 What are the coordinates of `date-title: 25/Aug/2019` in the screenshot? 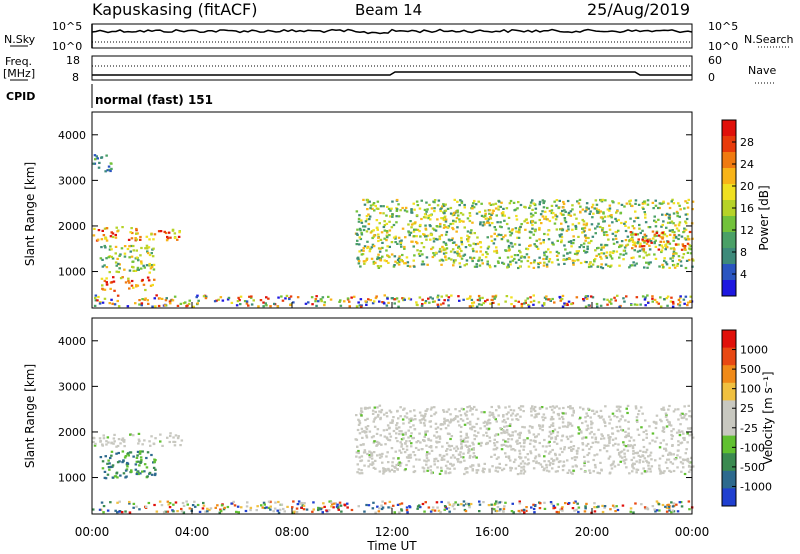 It's located at (638, 9).